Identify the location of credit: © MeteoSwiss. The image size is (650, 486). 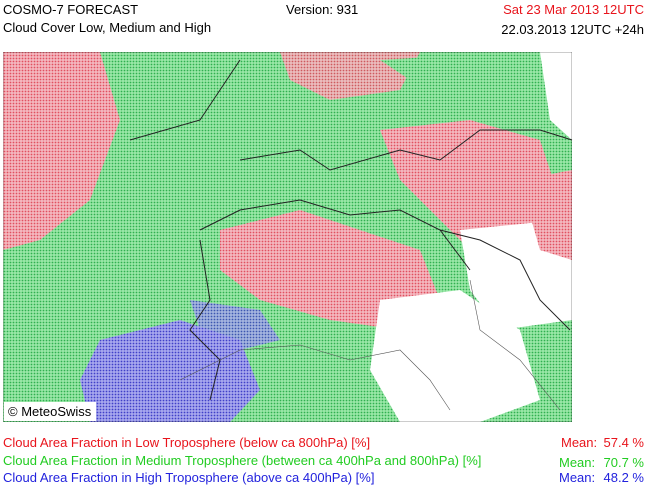
(50, 411).